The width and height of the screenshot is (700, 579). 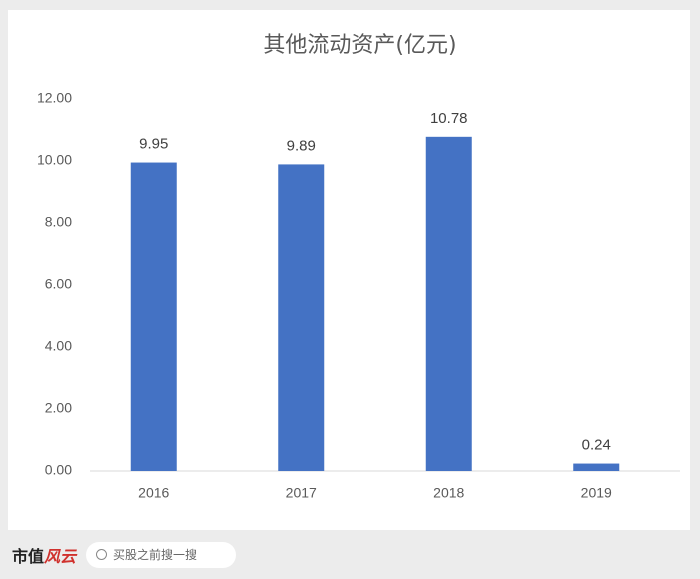 What do you see at coordinates (54, 98) in the screenshot?
I see `y-tick-label: 12.00` at bounding box center [54, 98].